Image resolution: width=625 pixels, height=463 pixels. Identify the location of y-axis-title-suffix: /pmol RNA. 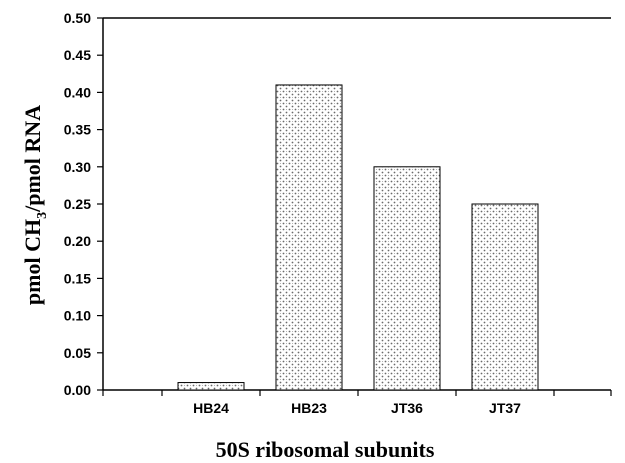
(32, 159).